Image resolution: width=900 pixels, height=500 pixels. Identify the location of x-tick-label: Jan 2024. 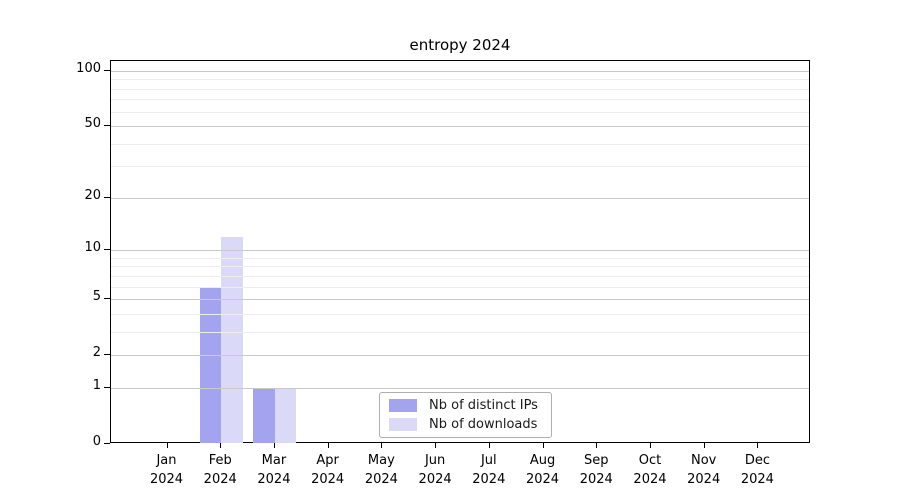
(166, 470).